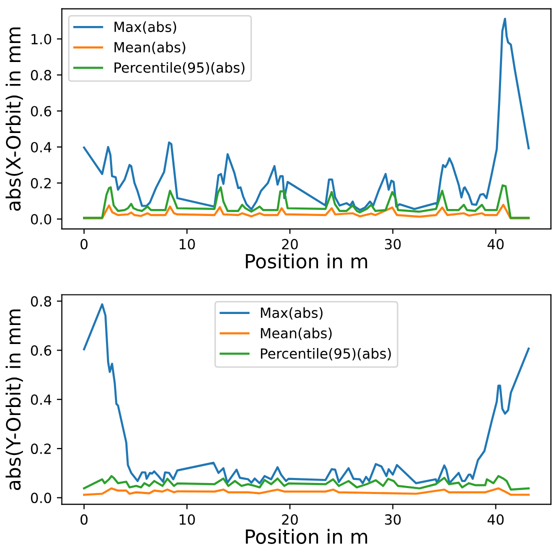 The image size is (552, 553). I want to click on y-axis-title: abs(X-Orbit) in mm, so click(14, 119).